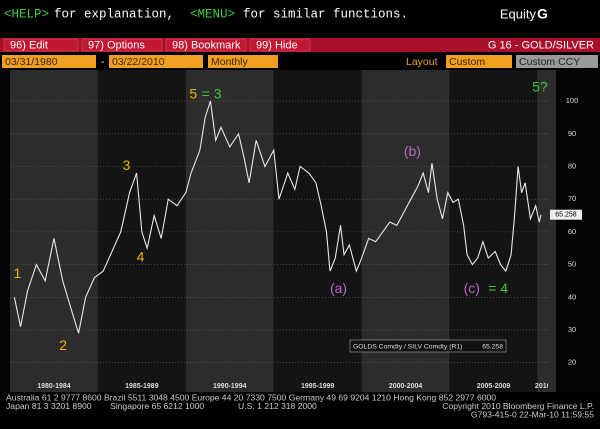 Image resolution: width=600 pixels, height=429 pixels. What do you see at coordinates (138, 62) in the screenshot?
I see `end-date: 03/22/2010` at bounding box center [138, 62].